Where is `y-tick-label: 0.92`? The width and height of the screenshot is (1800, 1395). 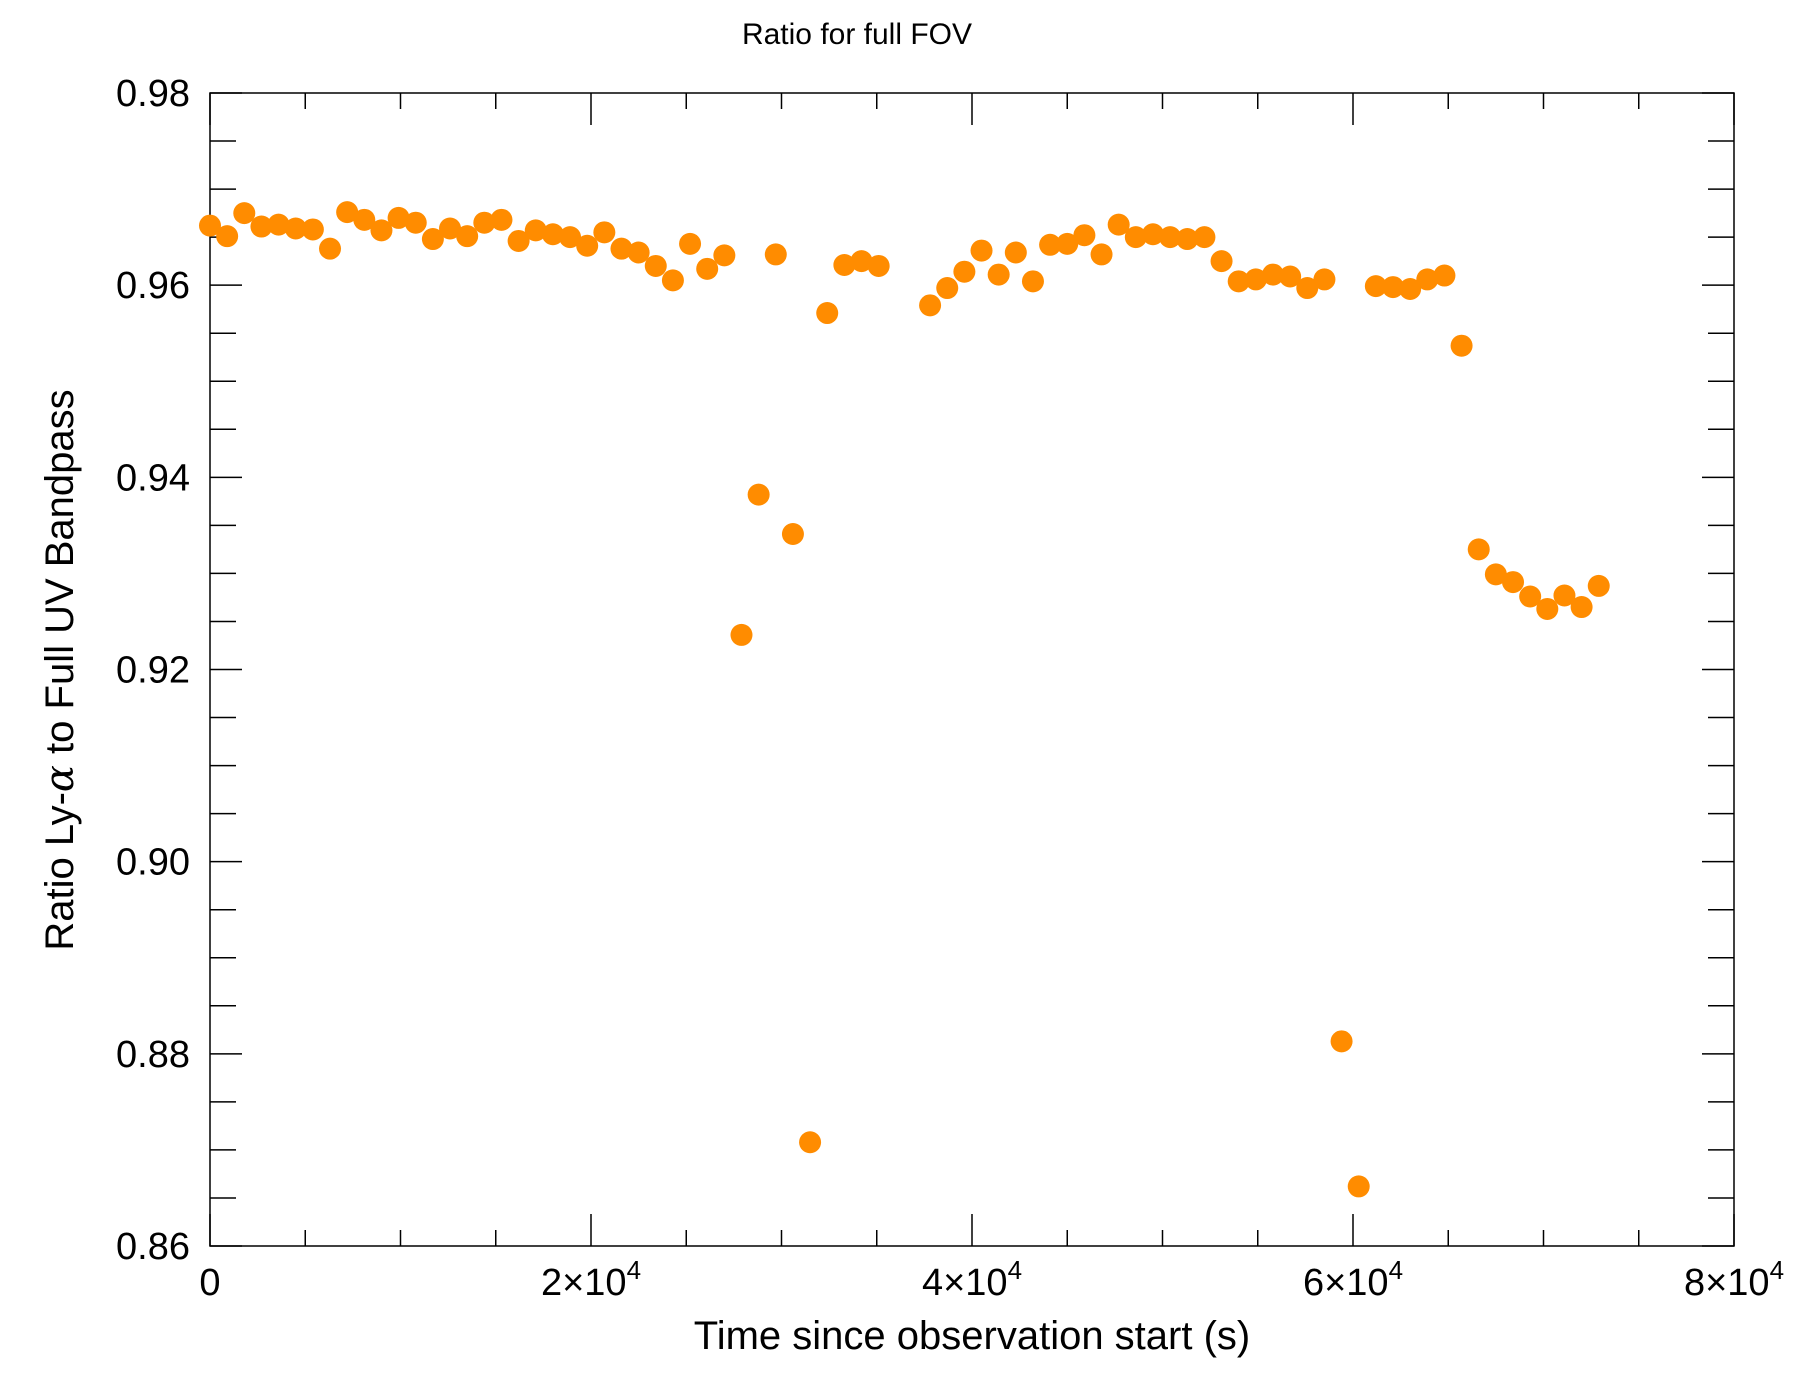 y-tick-label: 0.92 is located at coordinates (153, 671).